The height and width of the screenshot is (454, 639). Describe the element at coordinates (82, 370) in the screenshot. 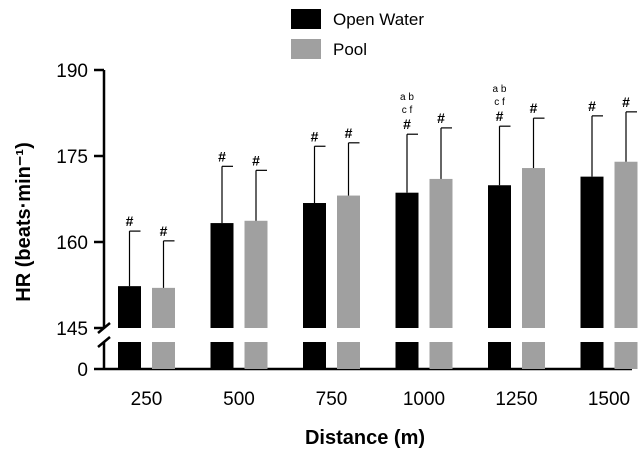

I see `y-tick-label: 0` at that location.